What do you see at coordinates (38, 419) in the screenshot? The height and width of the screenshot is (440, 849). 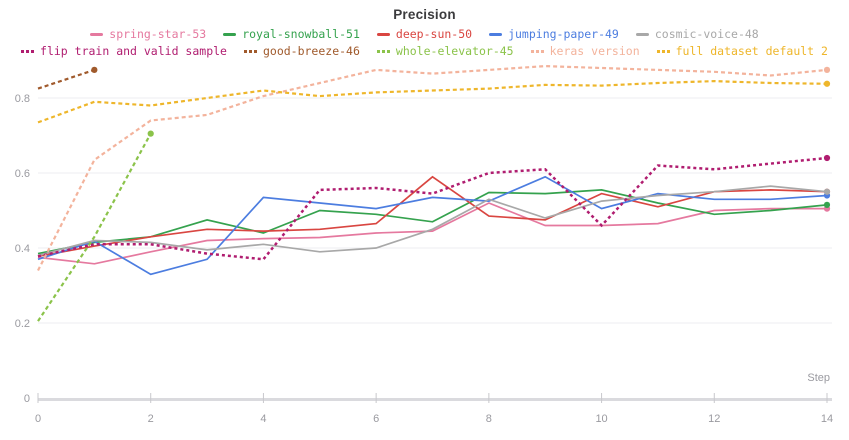 I see `x-tick-label-0: 0` at bounding box center [38, 419].